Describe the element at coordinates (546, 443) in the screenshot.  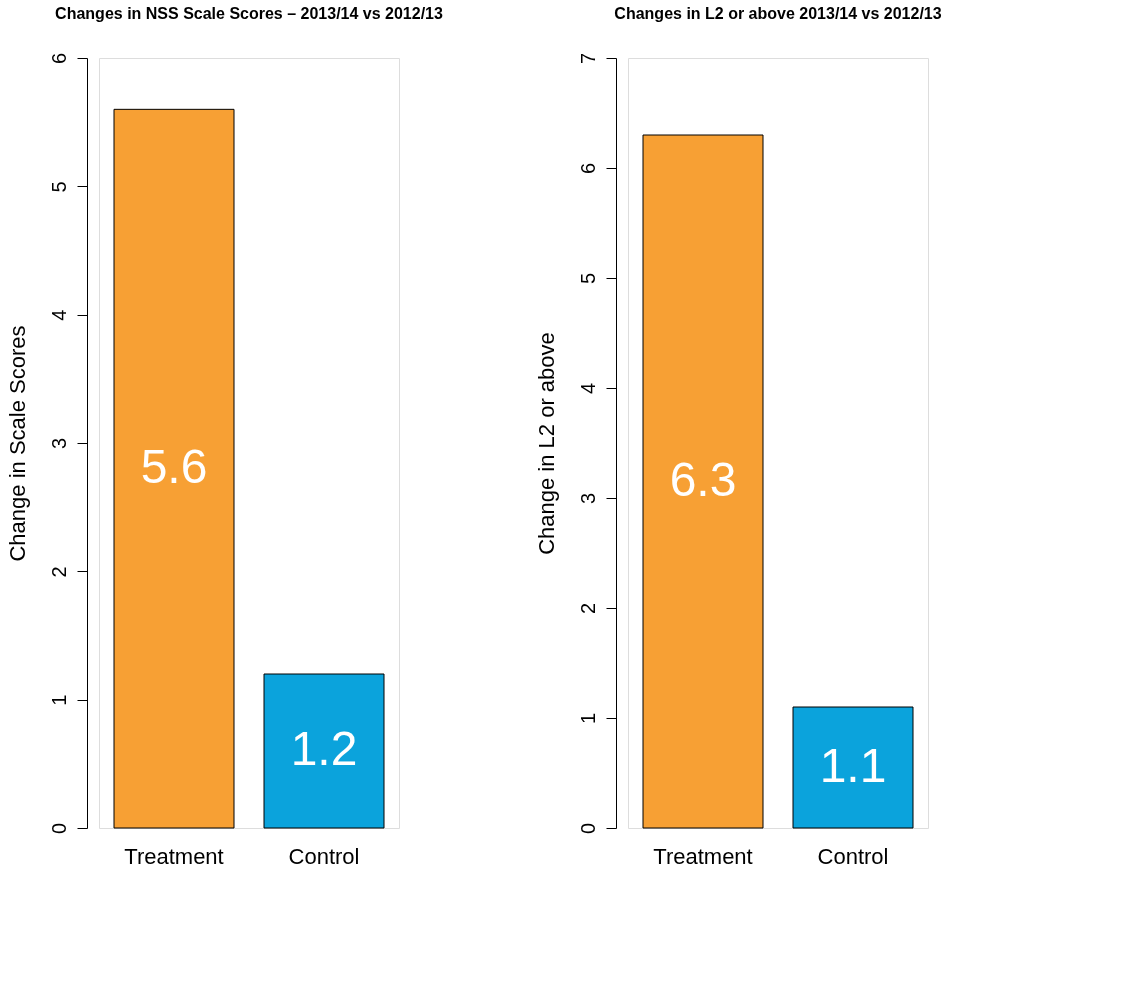
I see `y-axis-title: Change in L2 or above` at that location.